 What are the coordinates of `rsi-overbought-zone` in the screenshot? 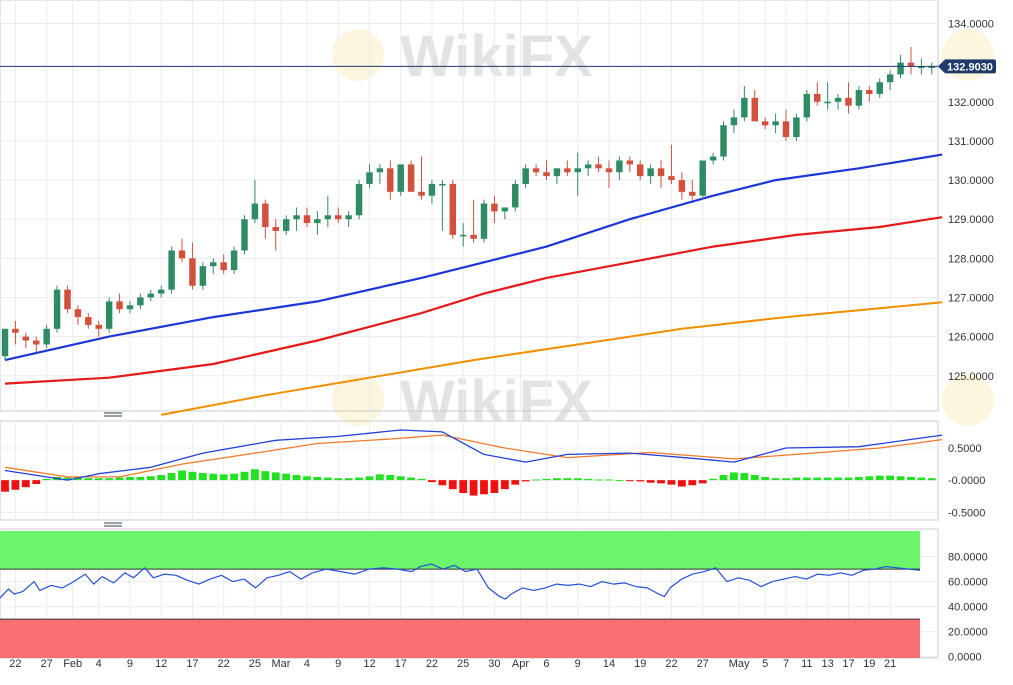 It's located at (460, 550).